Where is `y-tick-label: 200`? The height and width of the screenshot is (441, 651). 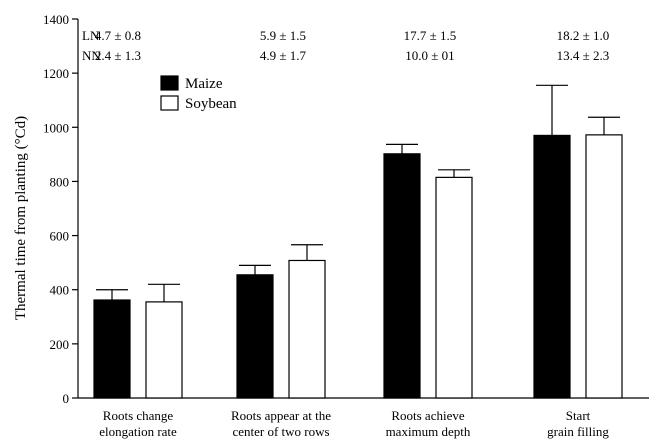 y-tick-label: 200 is located at coordinates (60, 344).